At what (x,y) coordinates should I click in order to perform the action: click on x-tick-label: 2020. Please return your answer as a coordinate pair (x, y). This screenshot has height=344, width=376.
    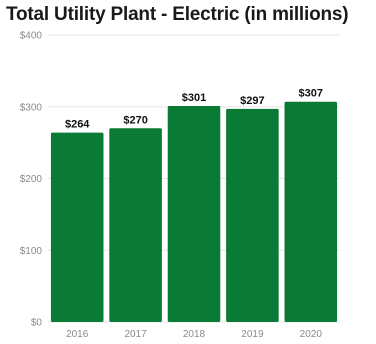
    Looking at the image, I should click on (311, 334).